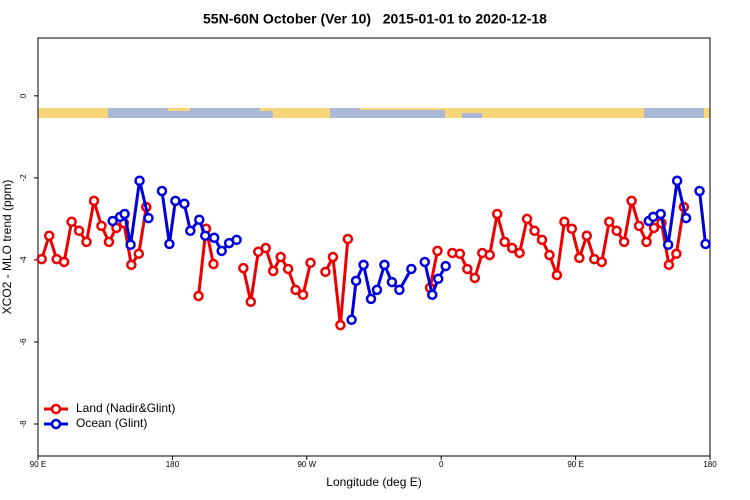 This screenshot has width=750, height=500. What do you see at coordinates (441, 464) in the screenshot?
I see `x-tick-label: 0` at bounding box center [441, 464].